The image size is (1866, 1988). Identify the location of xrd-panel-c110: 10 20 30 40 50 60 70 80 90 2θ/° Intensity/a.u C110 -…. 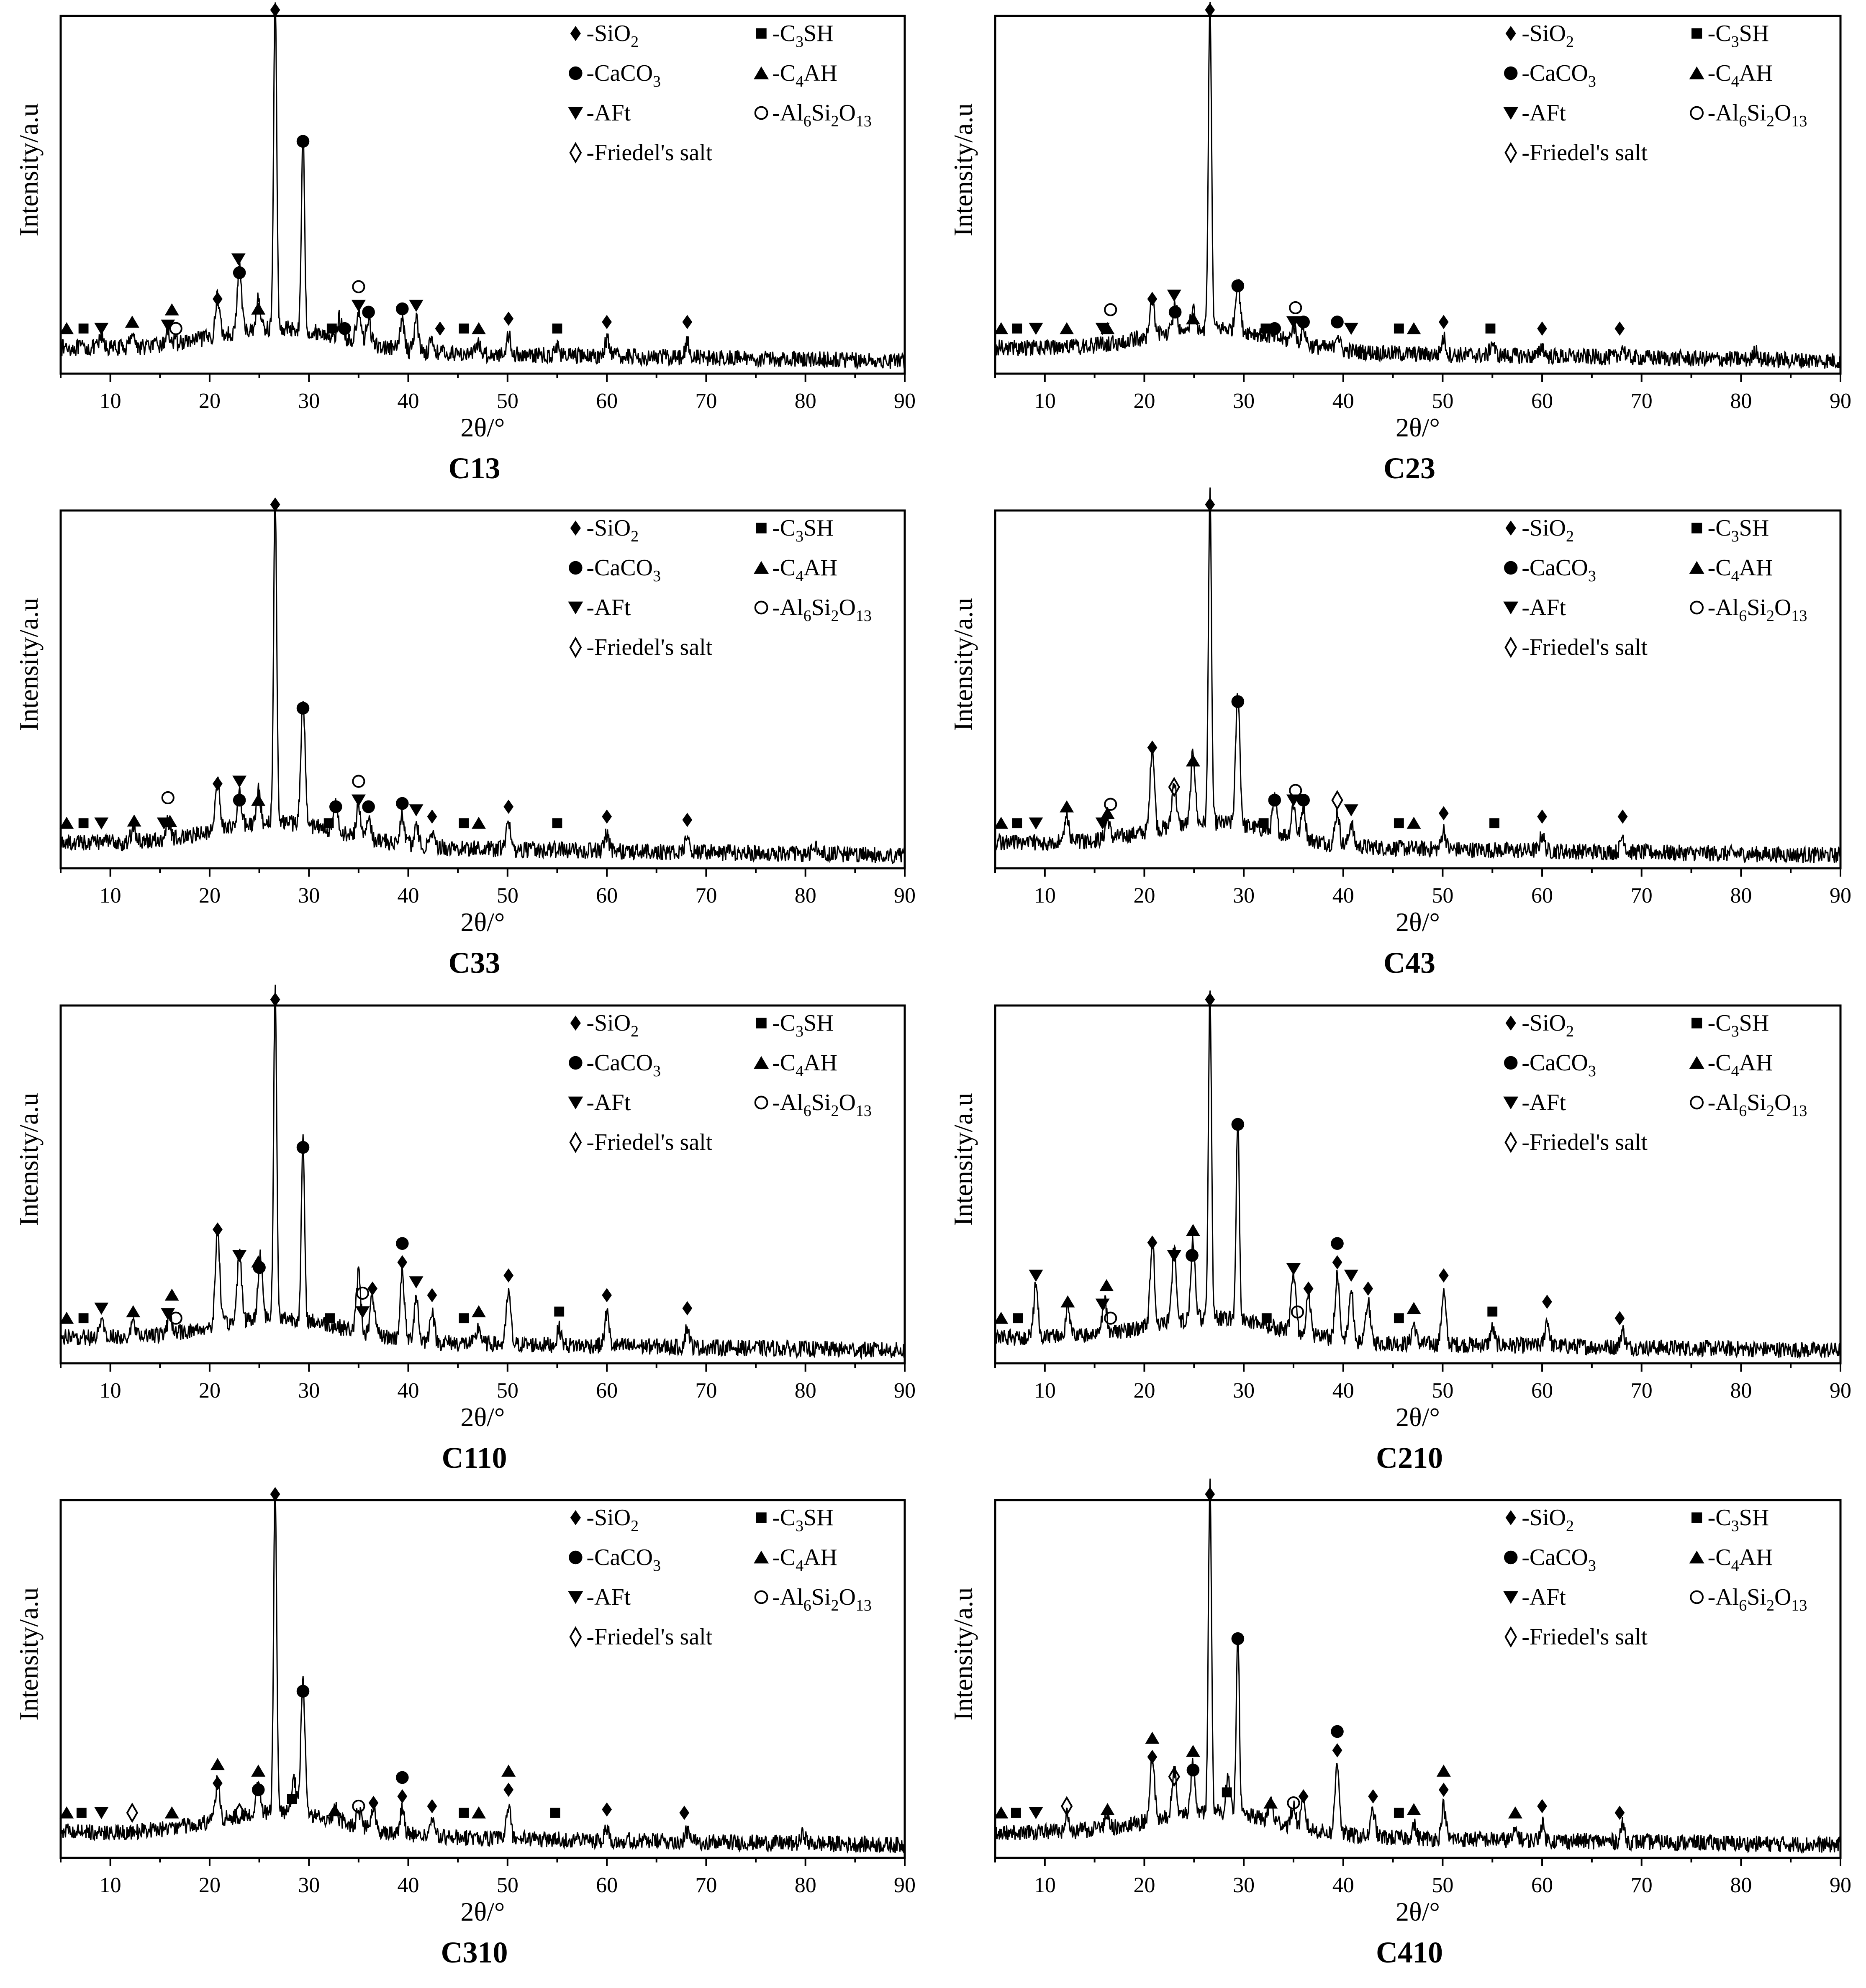
(465, 1230).